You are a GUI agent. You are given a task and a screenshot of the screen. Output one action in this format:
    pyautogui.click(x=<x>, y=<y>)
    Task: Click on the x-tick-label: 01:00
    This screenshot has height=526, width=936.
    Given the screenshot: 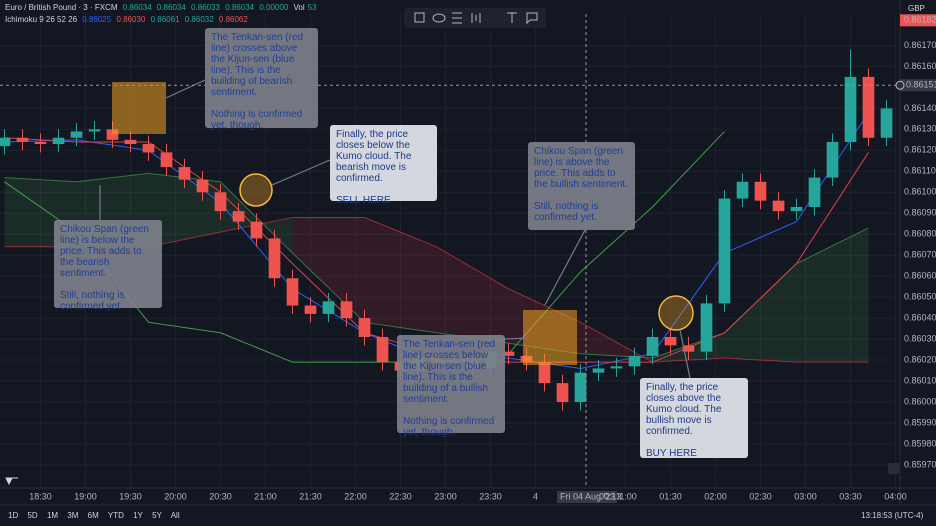 What is the action you would take?
    pyautogui.click(x=625, y=496)
    